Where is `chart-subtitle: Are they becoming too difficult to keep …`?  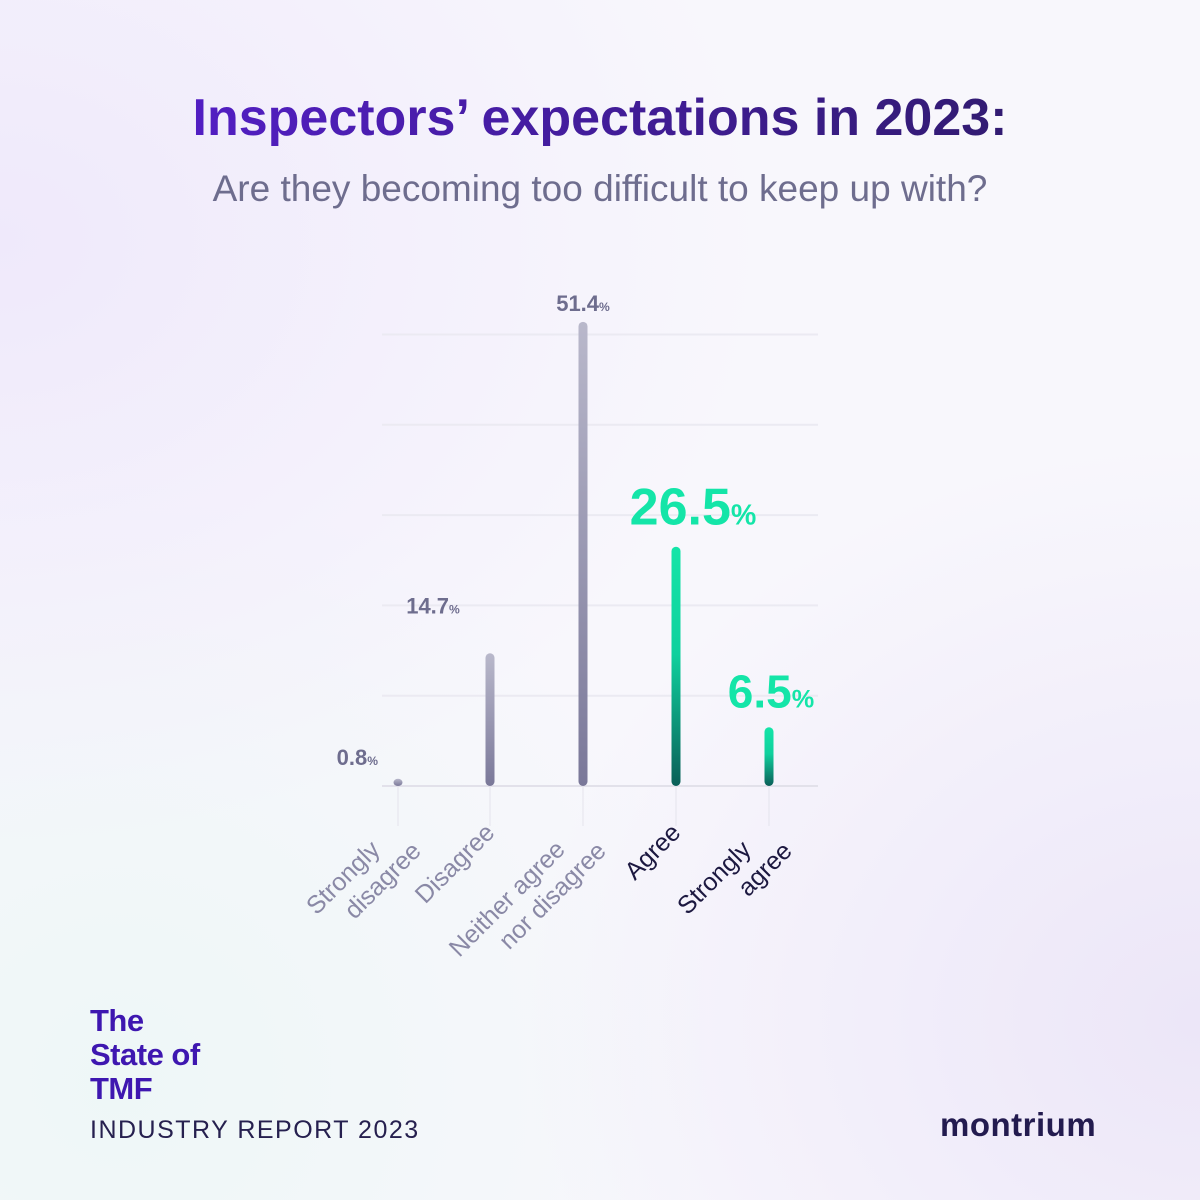
chart-subtitle: Are they becoming too difficult to keep … is located at coordinates (600, 188).